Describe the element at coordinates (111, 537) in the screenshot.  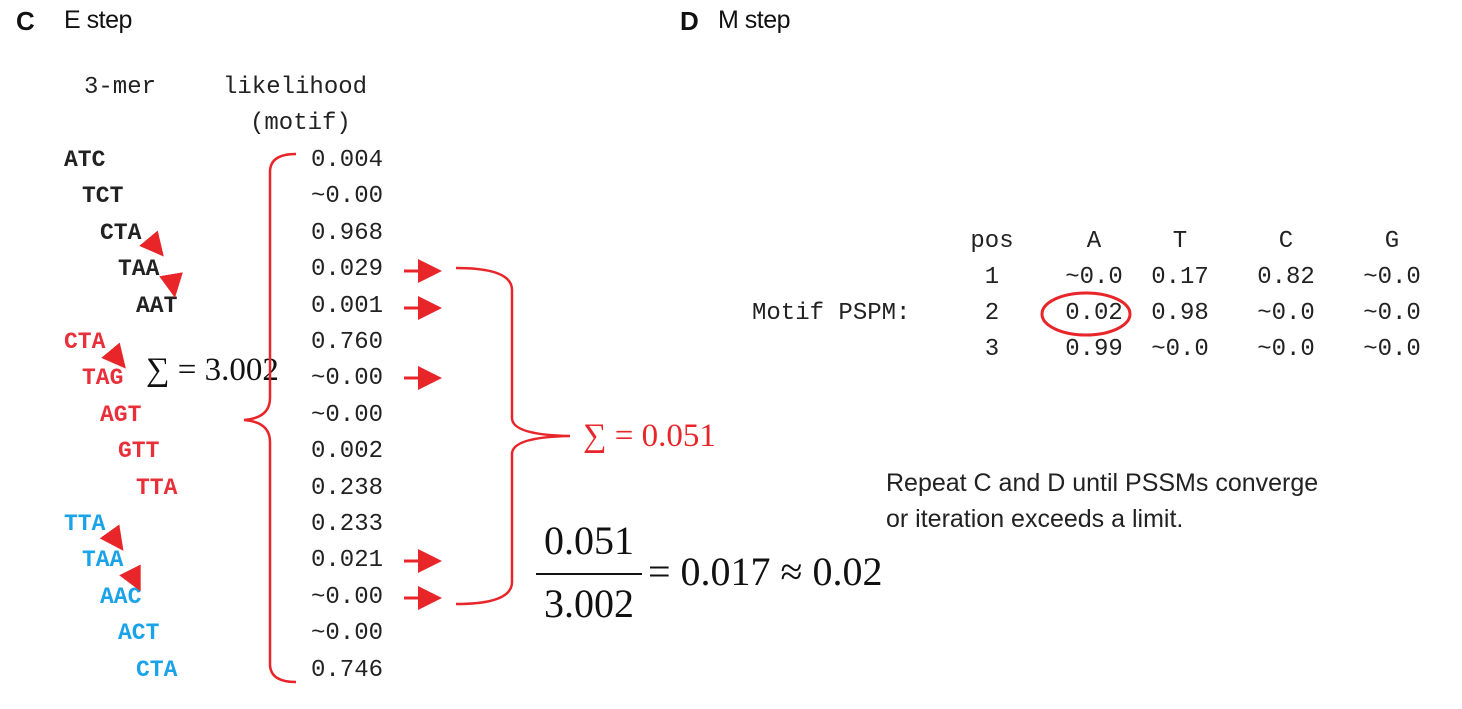
I see `arrow-tta-taa` at that location.